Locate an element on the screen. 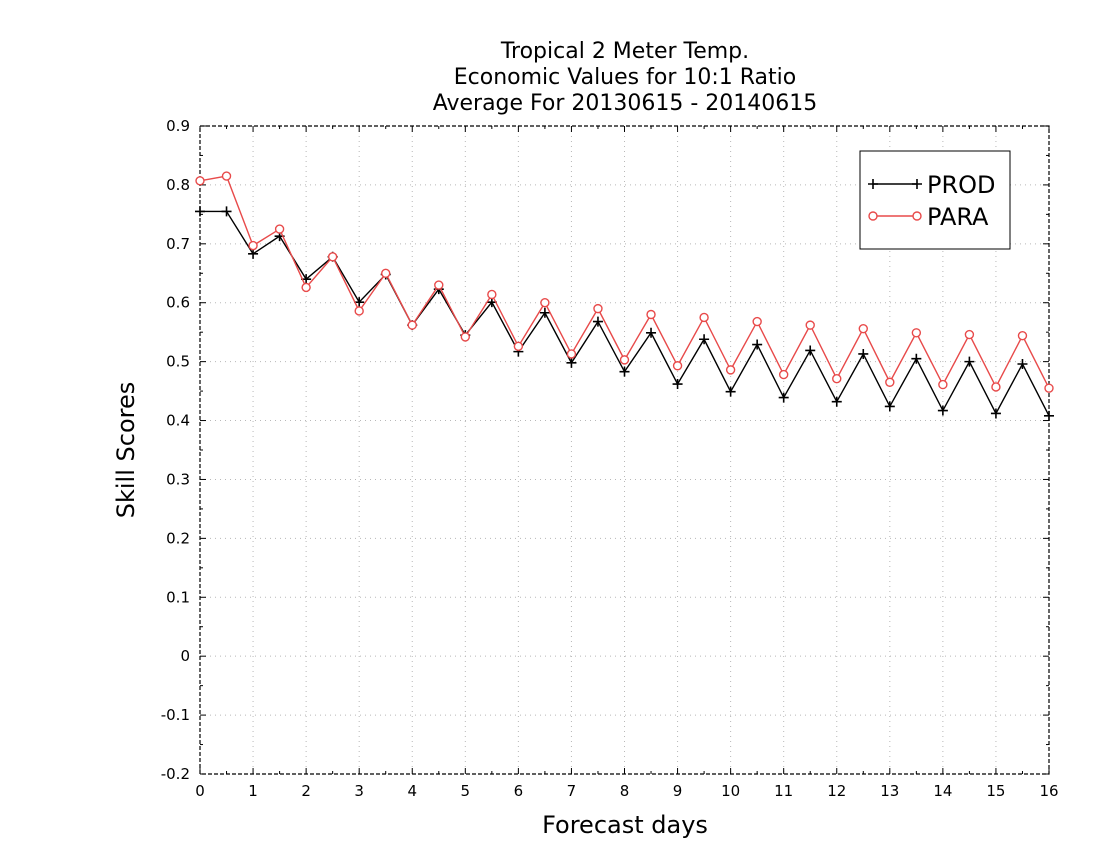 This screenshot has height=850, width=1100. x-tick-label: 4 is located at coordinates (412, 791).